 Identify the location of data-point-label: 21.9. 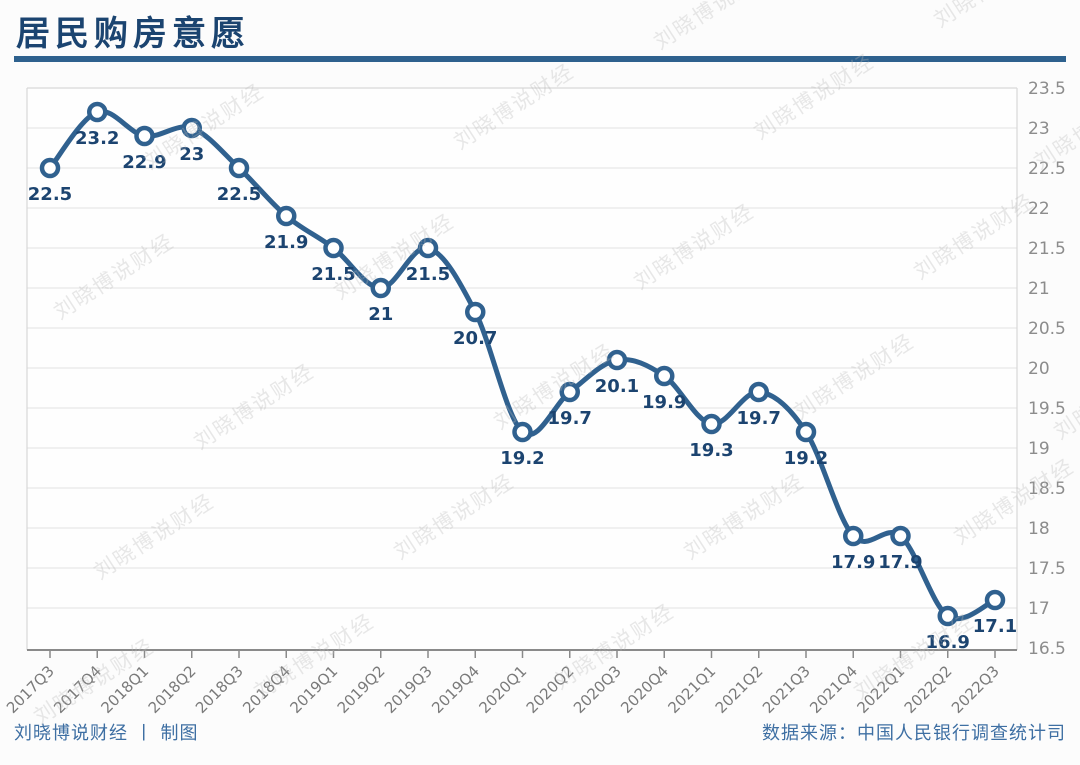
(286, 242).